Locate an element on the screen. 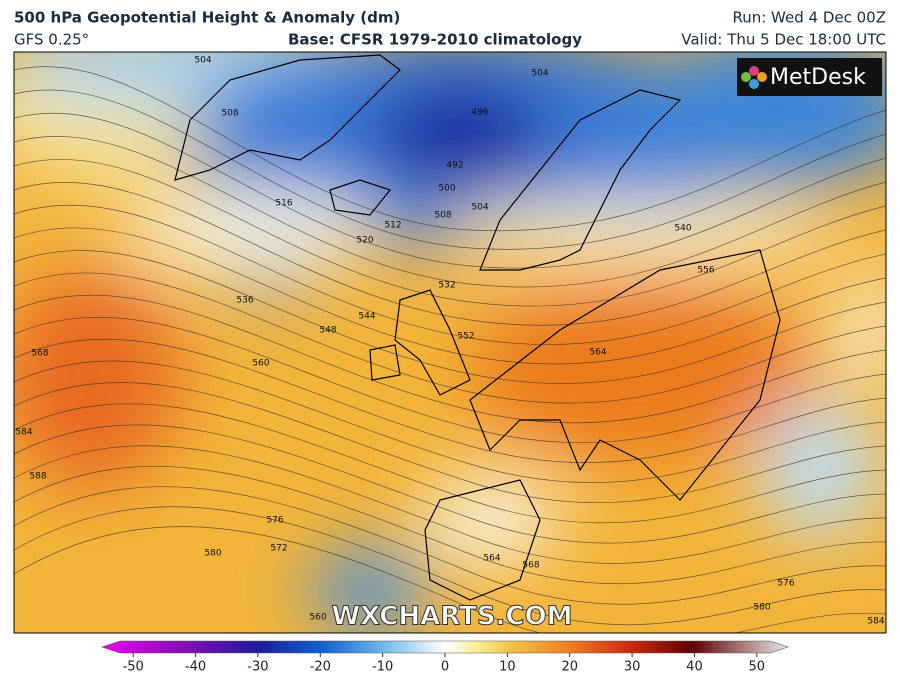  contour-label: 512 is located at coordinates (392, 226).